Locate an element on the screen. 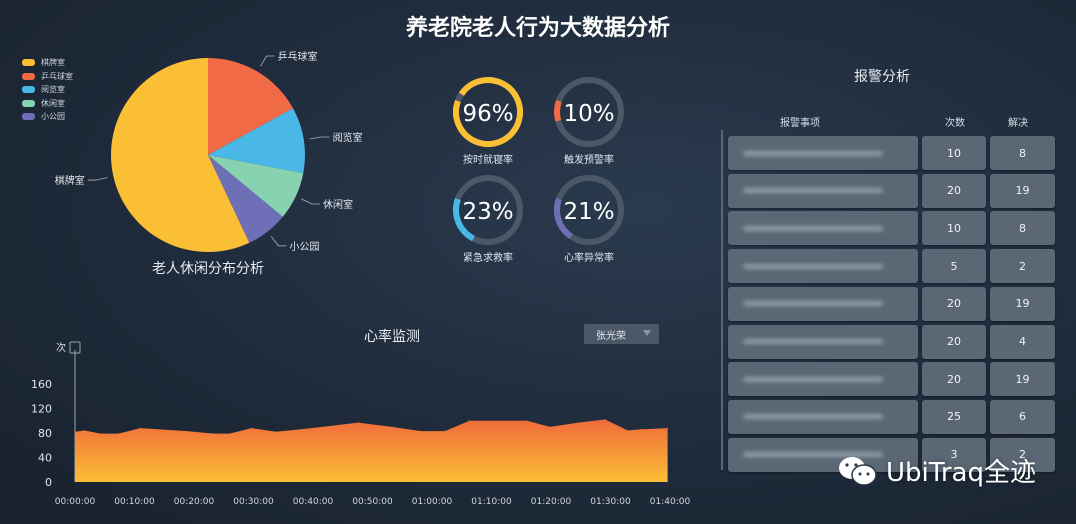 The height and width of the screenshot is (524, 1076). legend-label: 休闲室 is located at coordinates (53, 103).